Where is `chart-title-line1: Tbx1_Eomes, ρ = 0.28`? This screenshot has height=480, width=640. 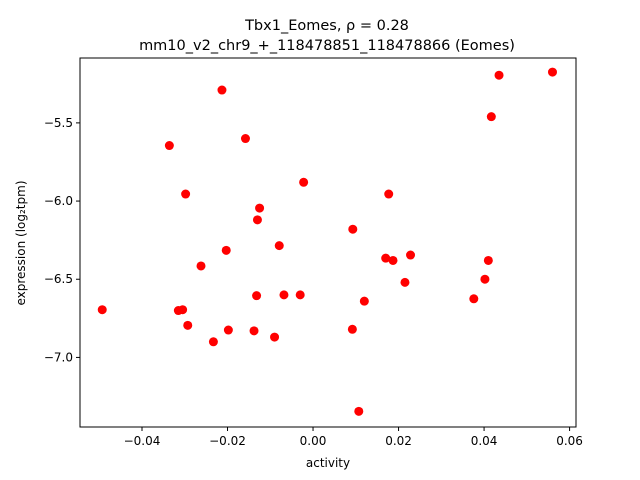 chart-title-line1: Tbx1_Eomes, ρ = 0.28 is located at coordinates (326, 26).